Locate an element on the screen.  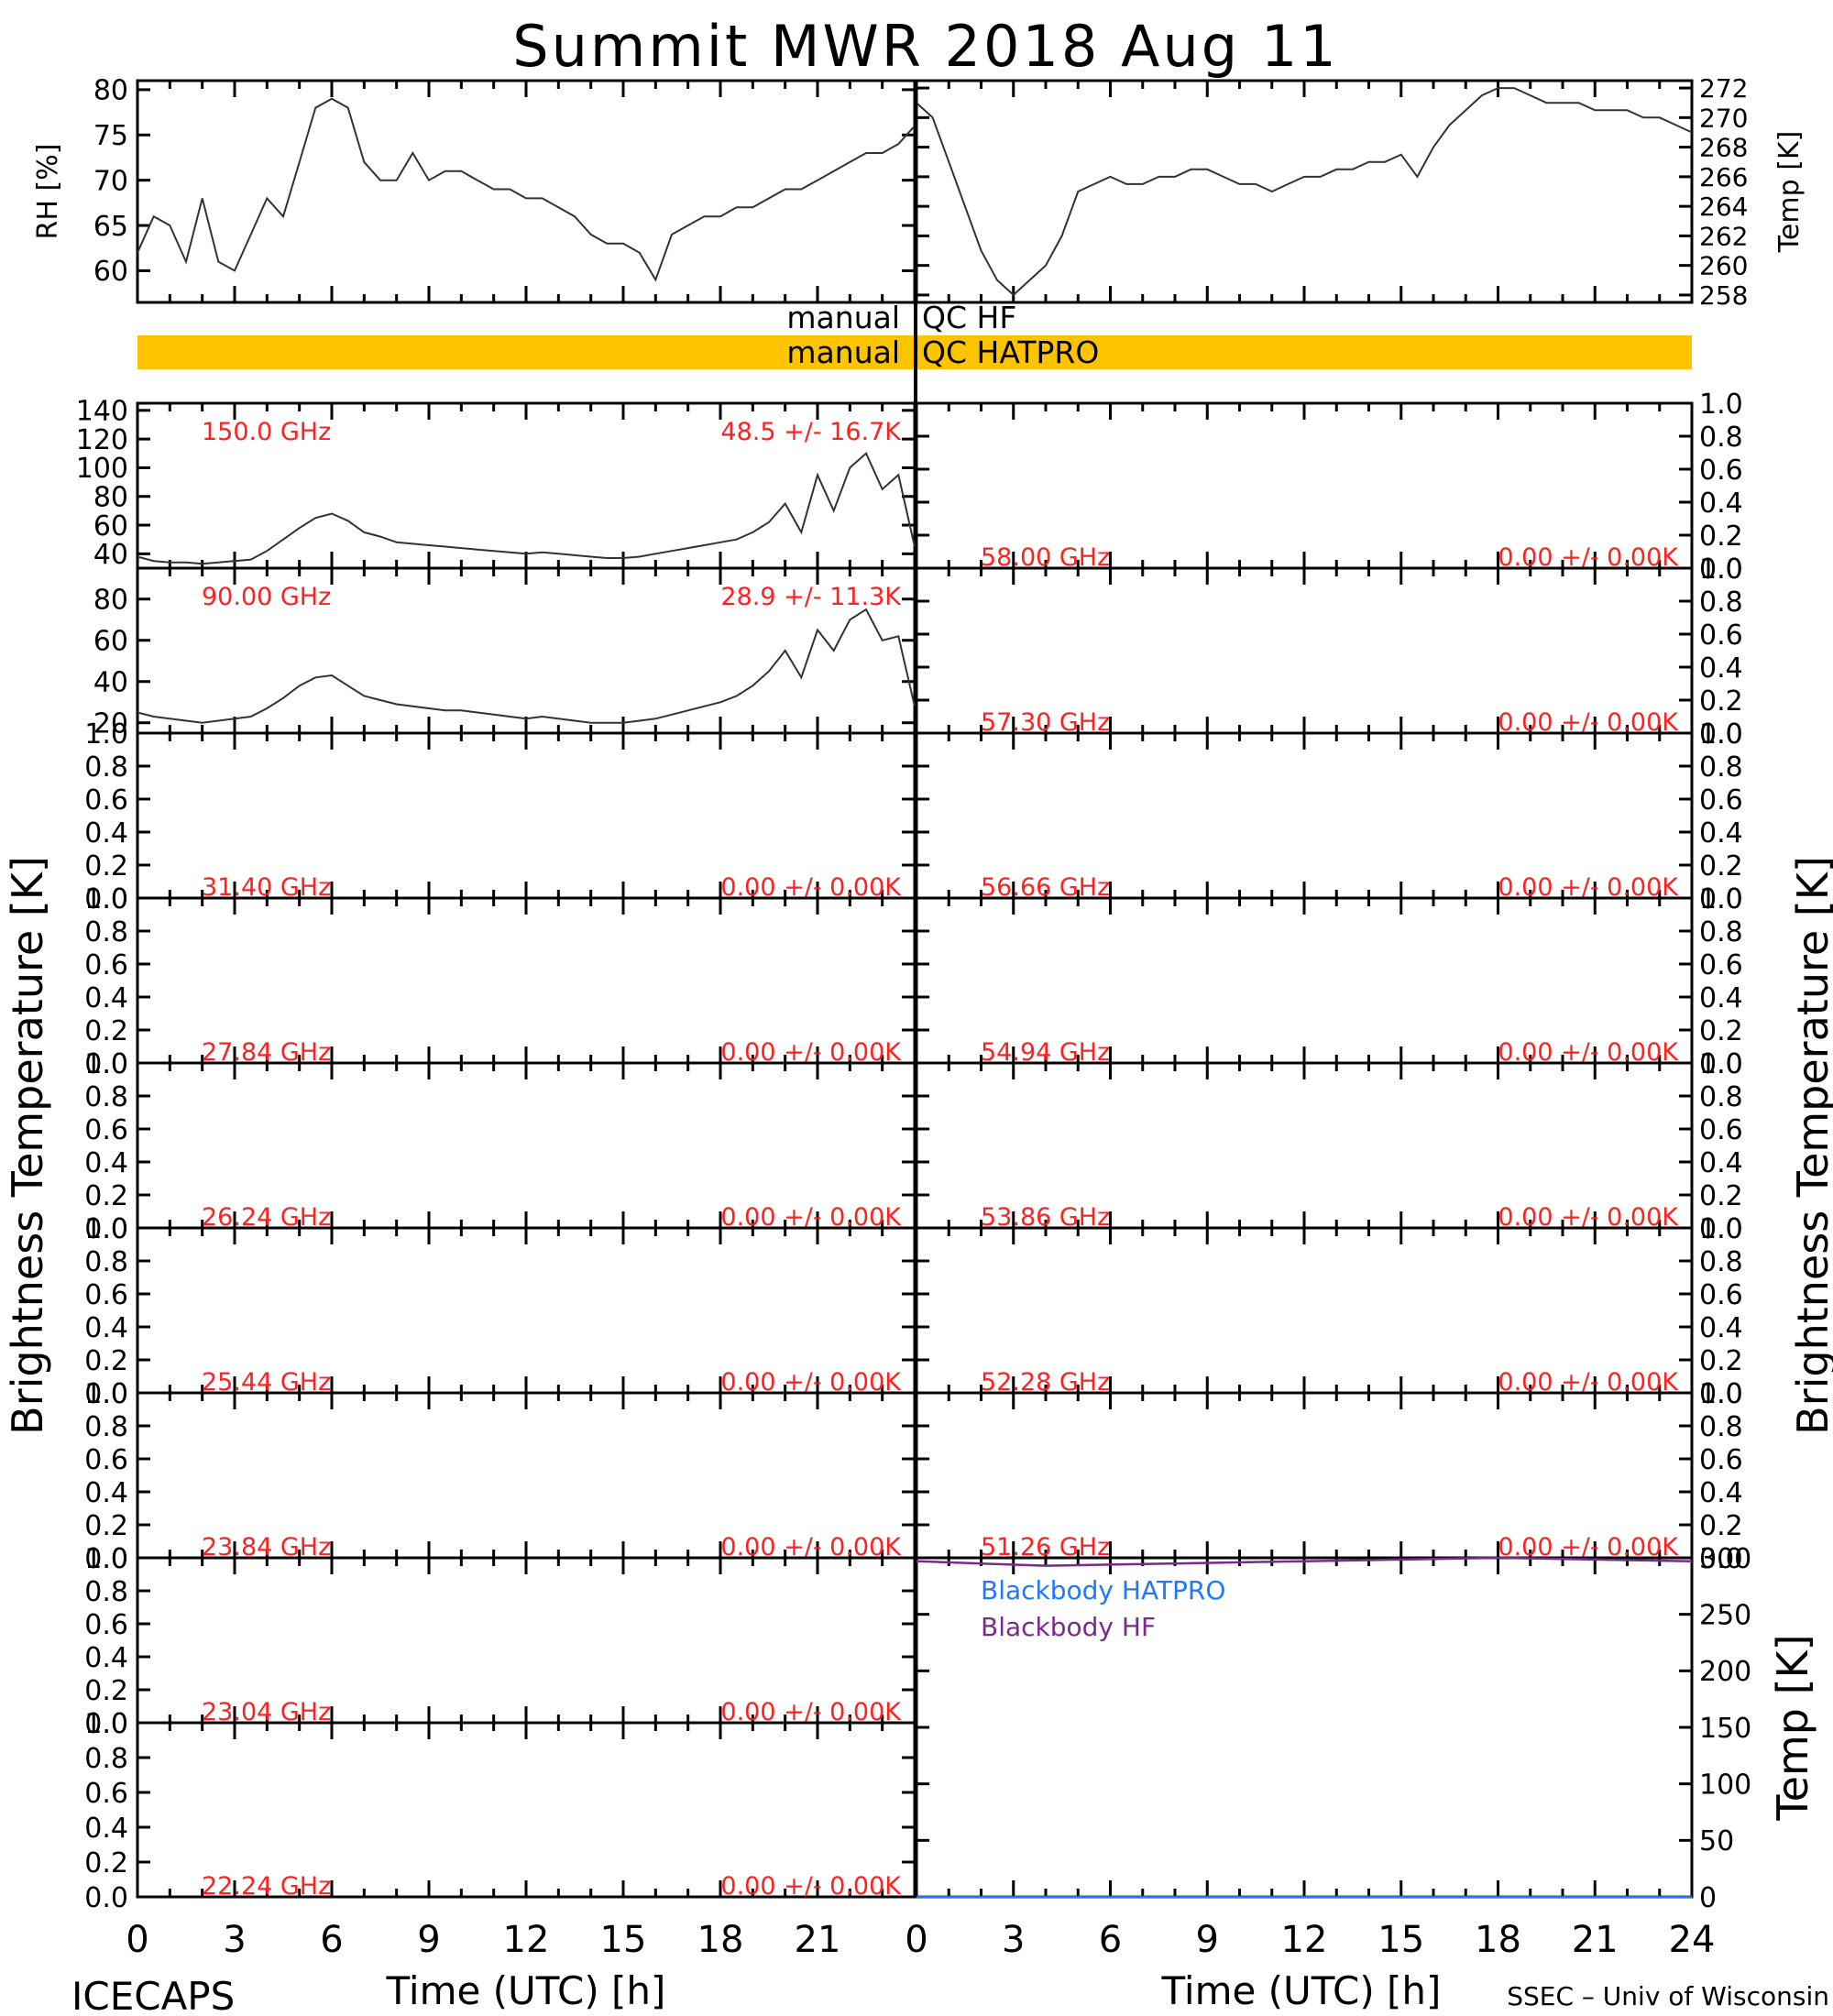
y-tick-label: 65 is located at coordinates (110, 227).